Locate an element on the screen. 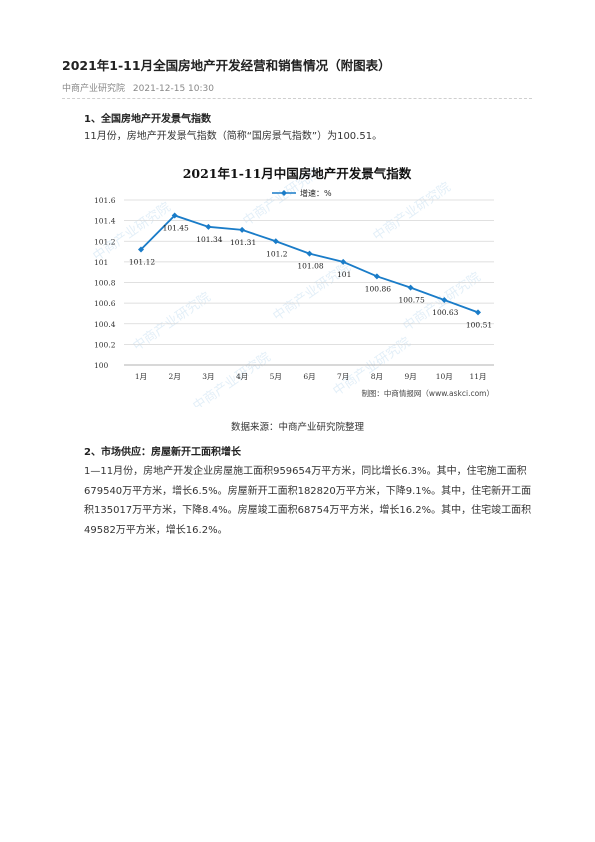 This screenshot has width=595, height=842. data-label: 100.75 is located at coordinates (411, 300).